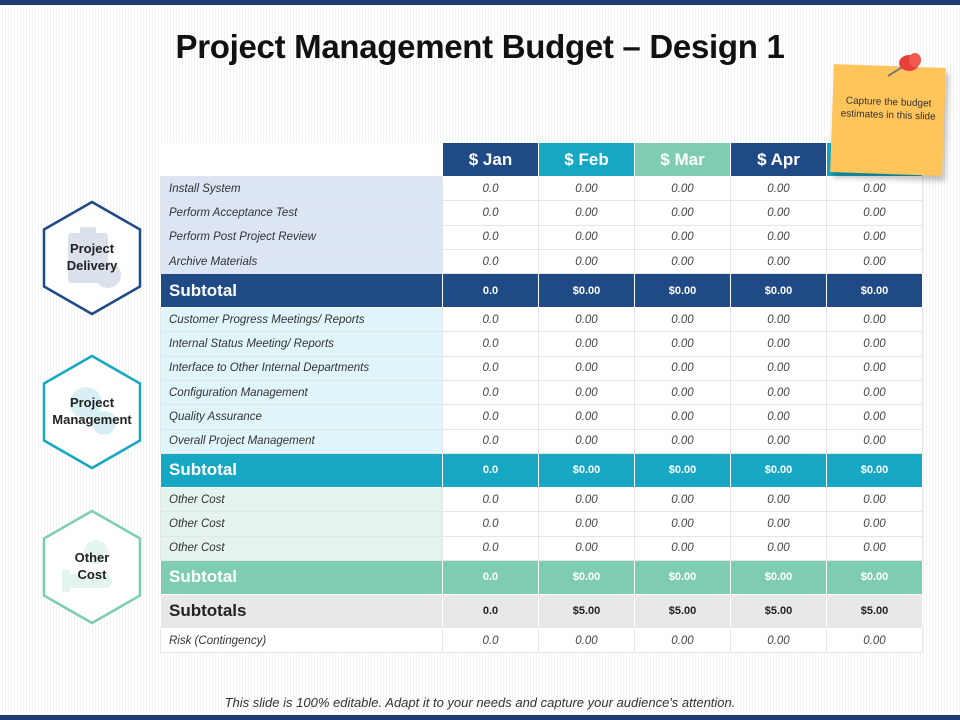 This screenshot has height=720, width=960. I want to click on header-mar: $ Mar, so click(682, 159).